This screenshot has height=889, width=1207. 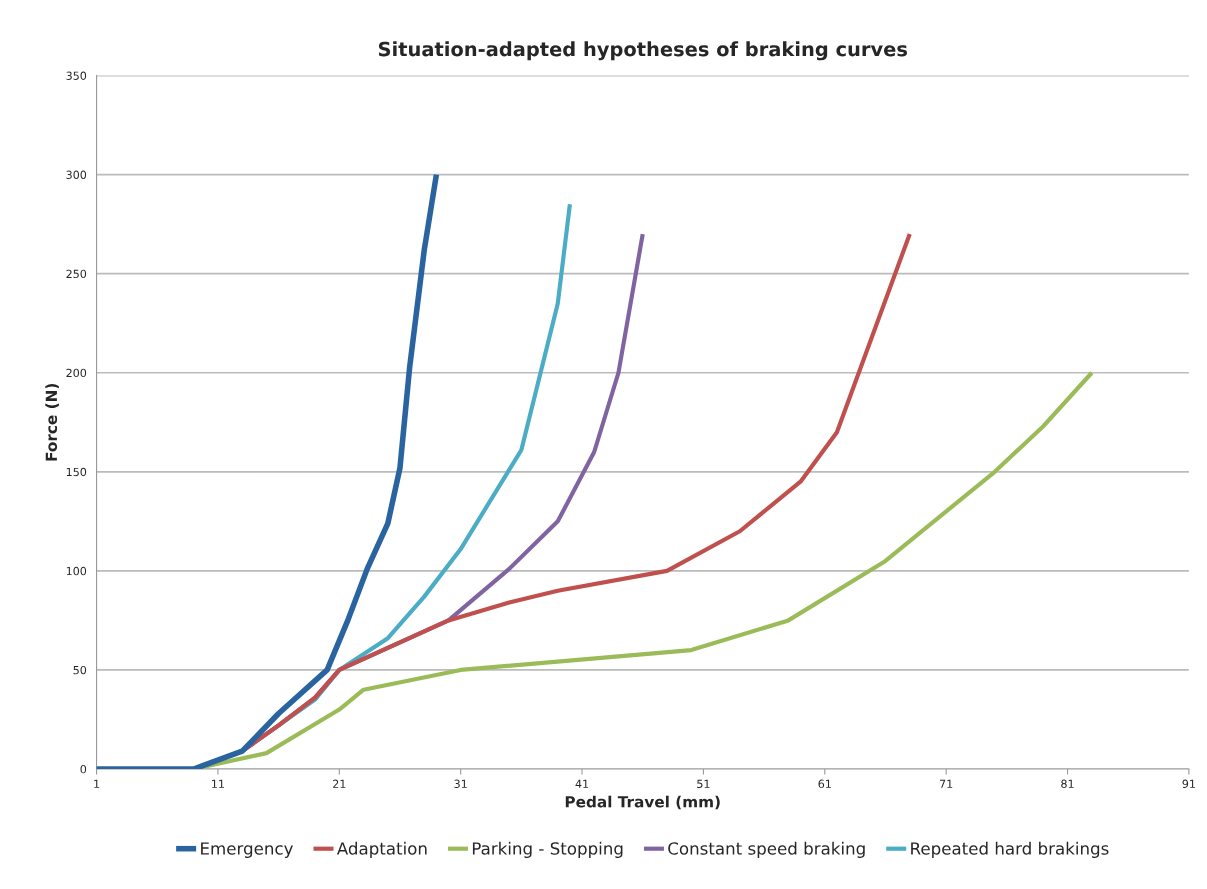 I want to click on y-tick-label: 200, so click(x=76, y=373).